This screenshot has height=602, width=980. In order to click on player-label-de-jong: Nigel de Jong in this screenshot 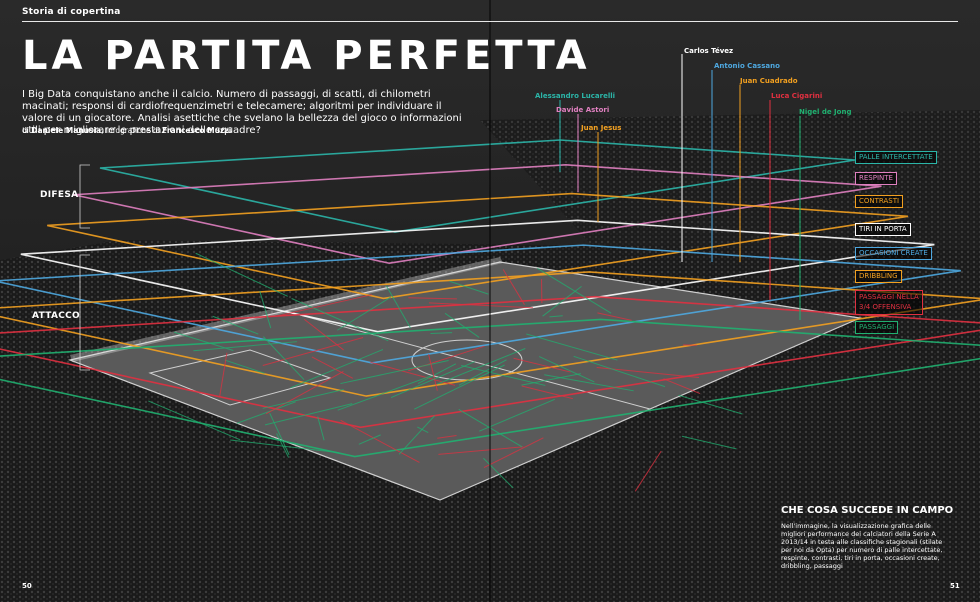, I will do `click(825, 112)`.